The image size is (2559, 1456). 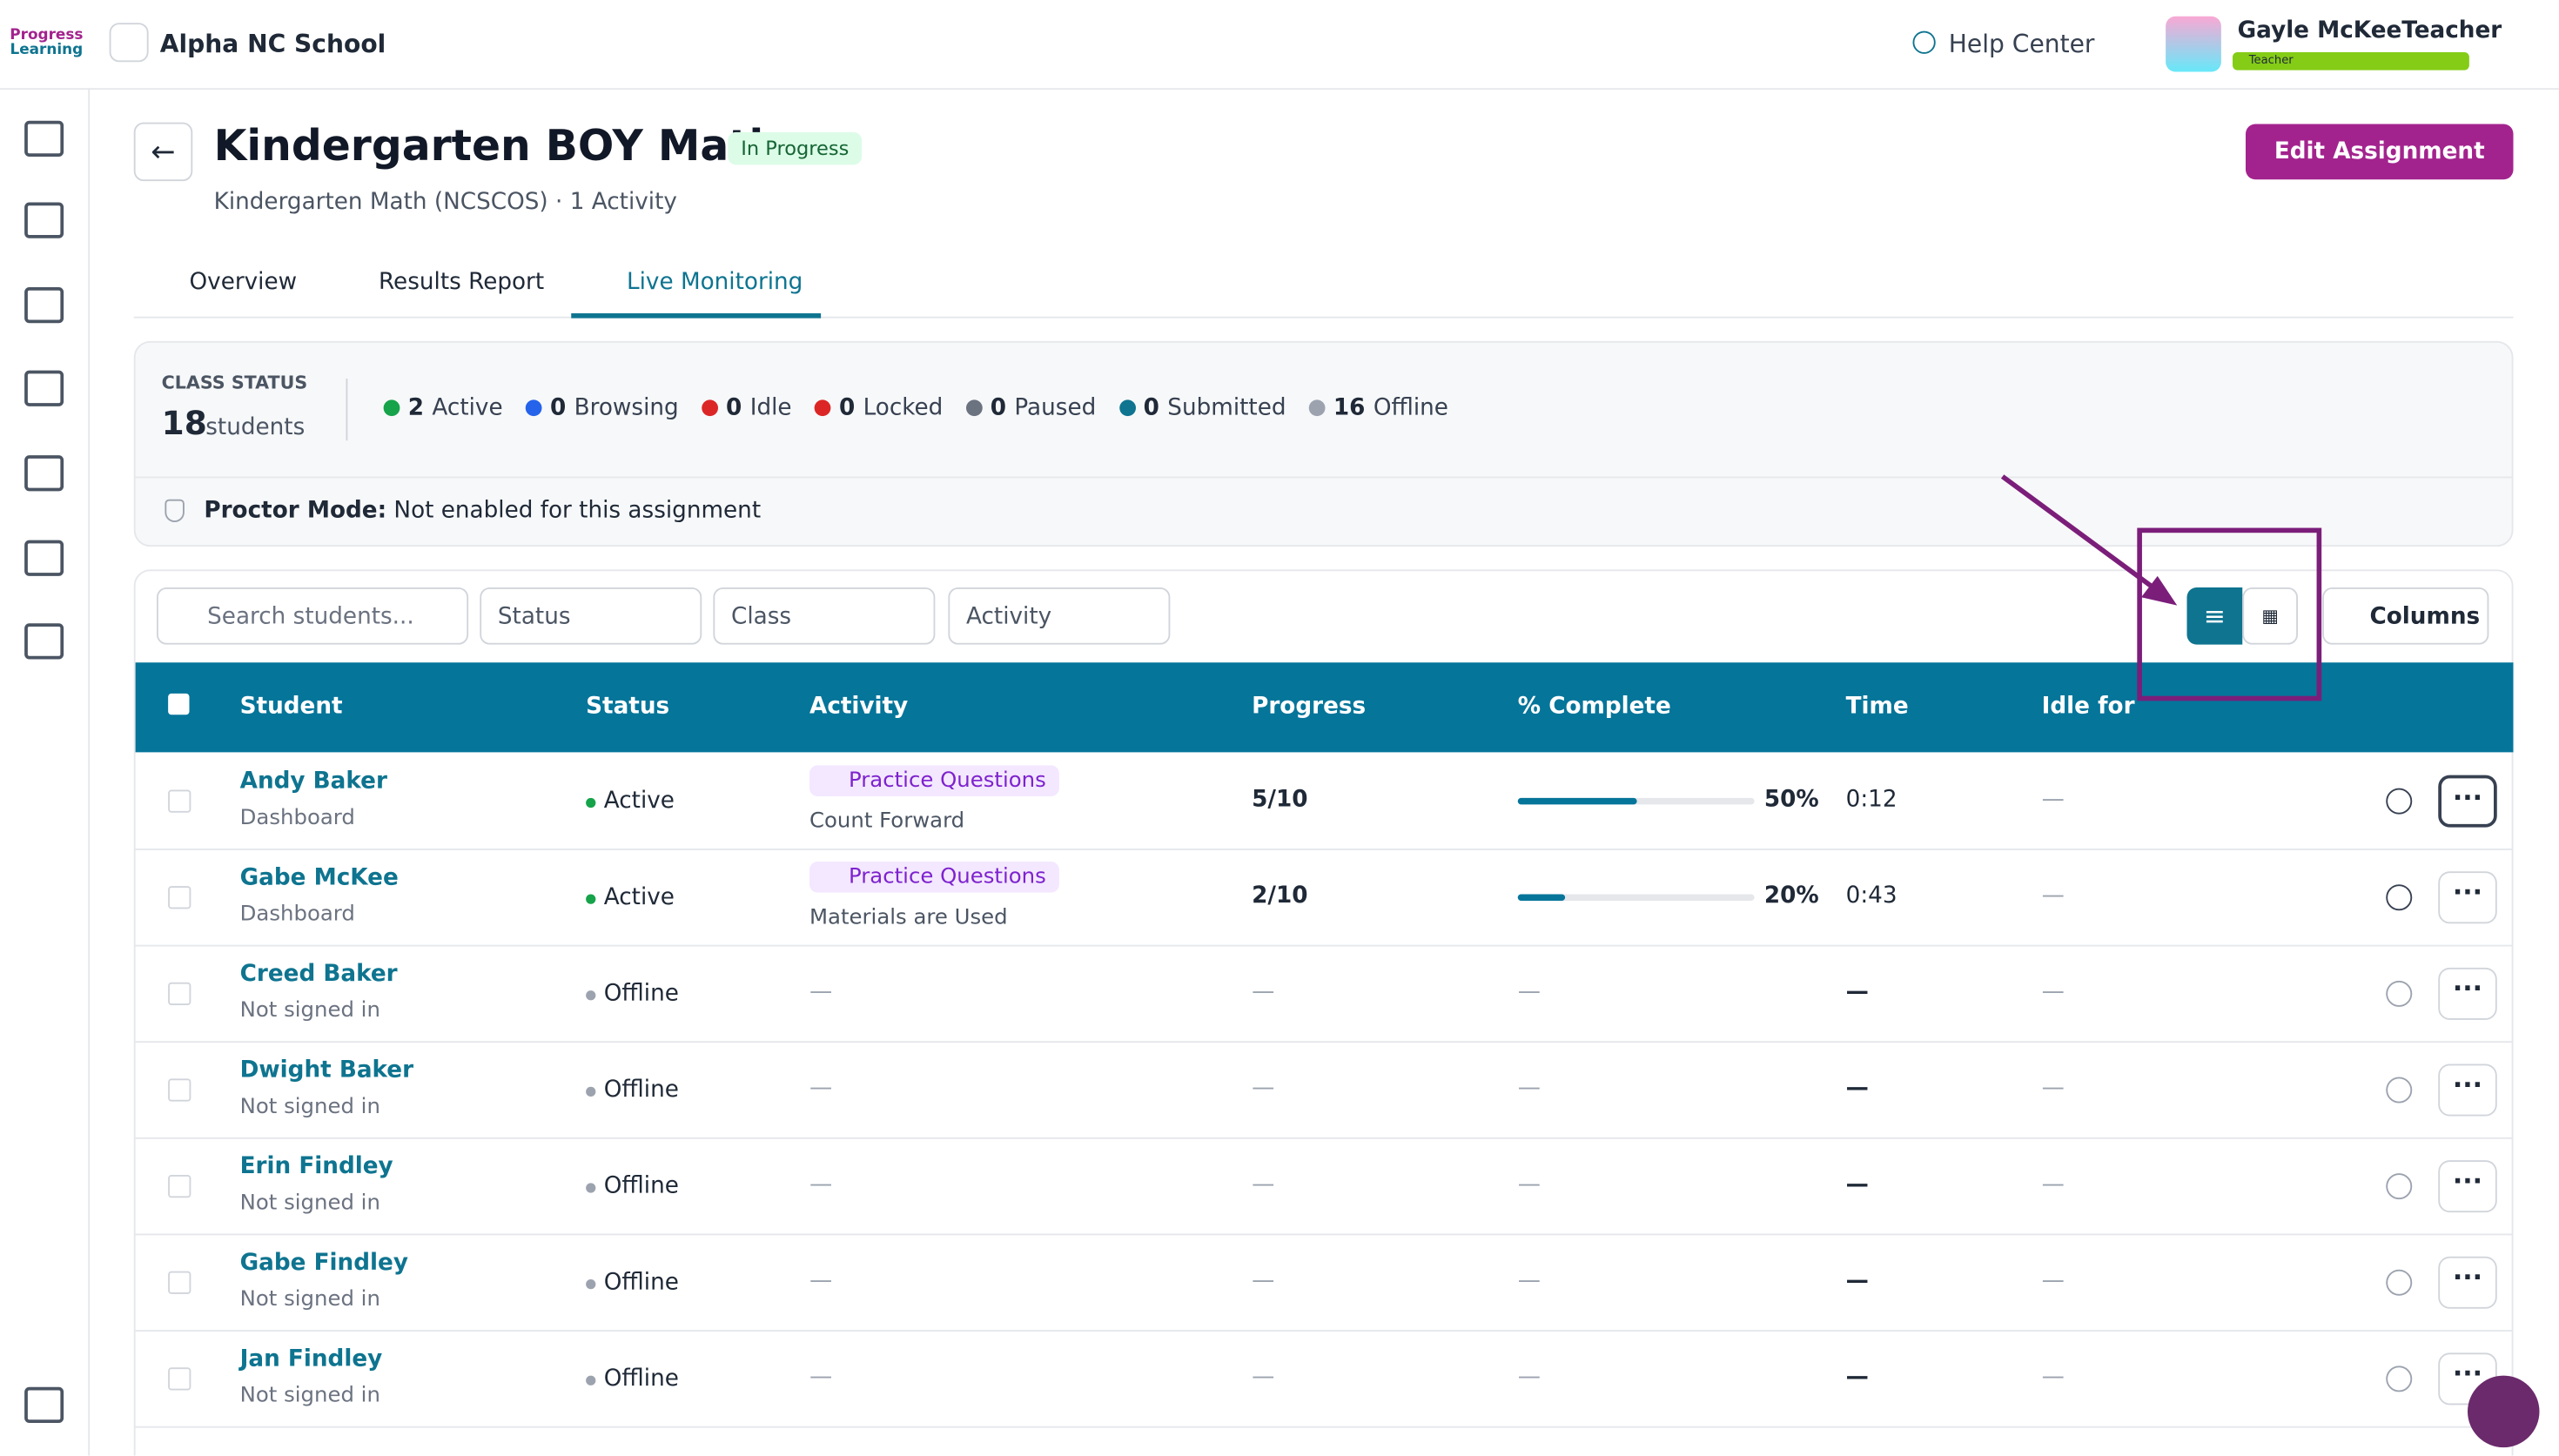 I want to click on edit-button: Edit Assignment, so click(x=2380, y=152).